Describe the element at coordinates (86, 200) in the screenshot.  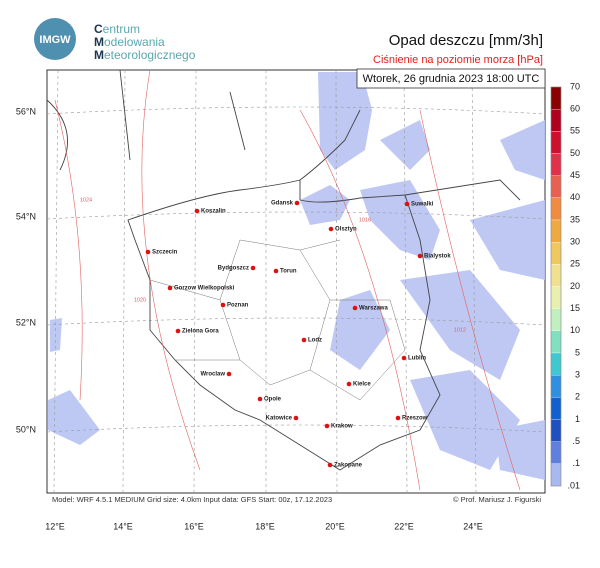
I see `isobar-label: 1024` at that location.